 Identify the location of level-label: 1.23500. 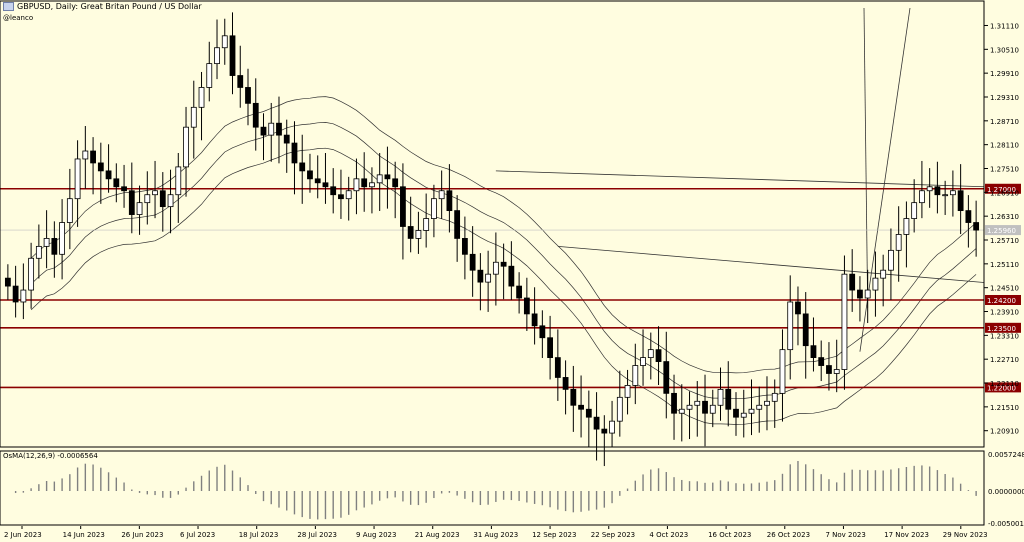
(1001, 329).